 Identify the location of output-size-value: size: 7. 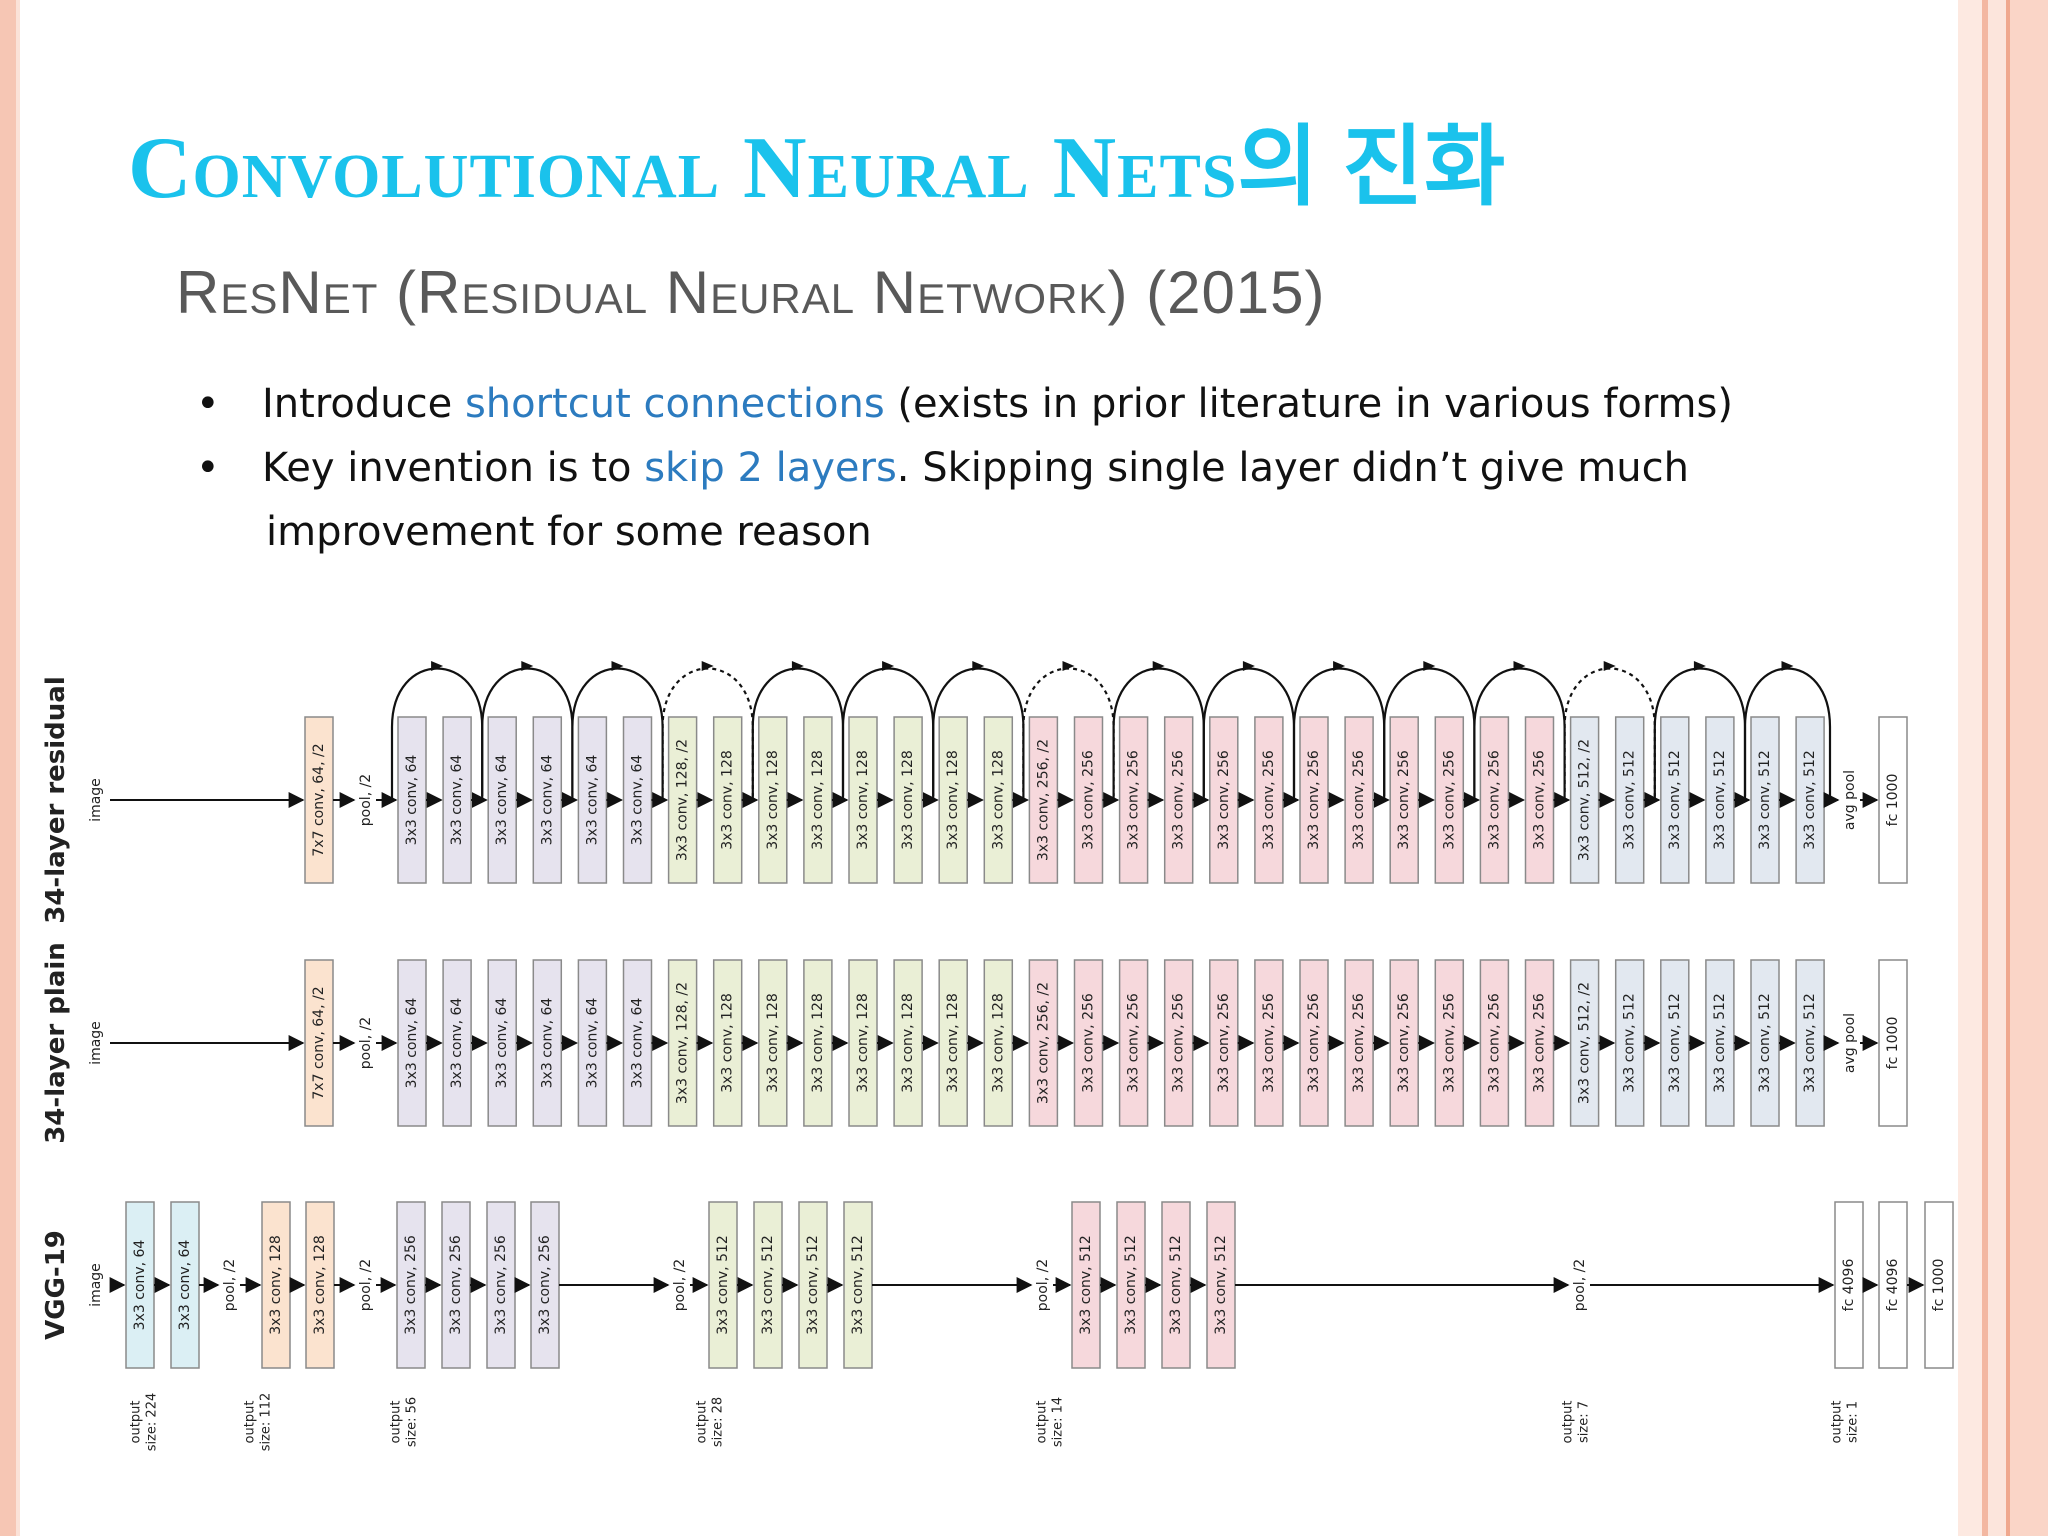
(1584, 1422).